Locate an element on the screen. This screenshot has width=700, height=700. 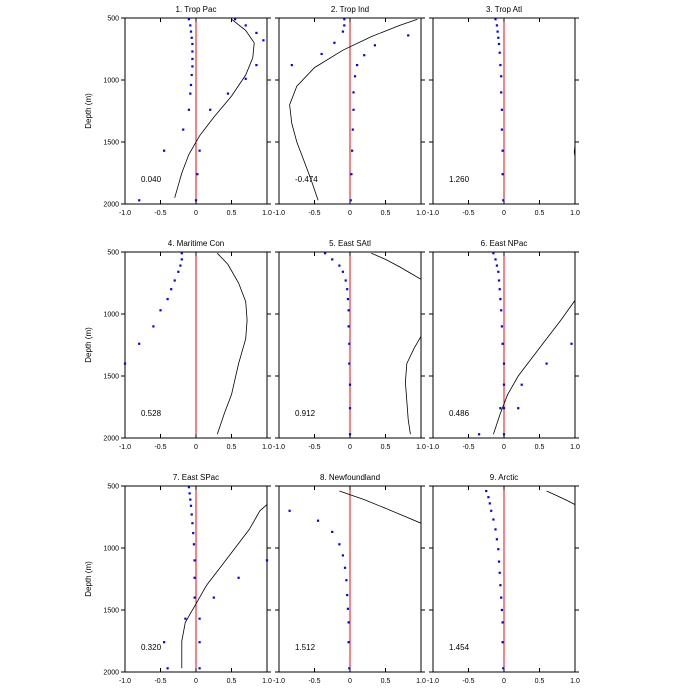
y-tick-label: 2000 is located at coordinates (111, 439).